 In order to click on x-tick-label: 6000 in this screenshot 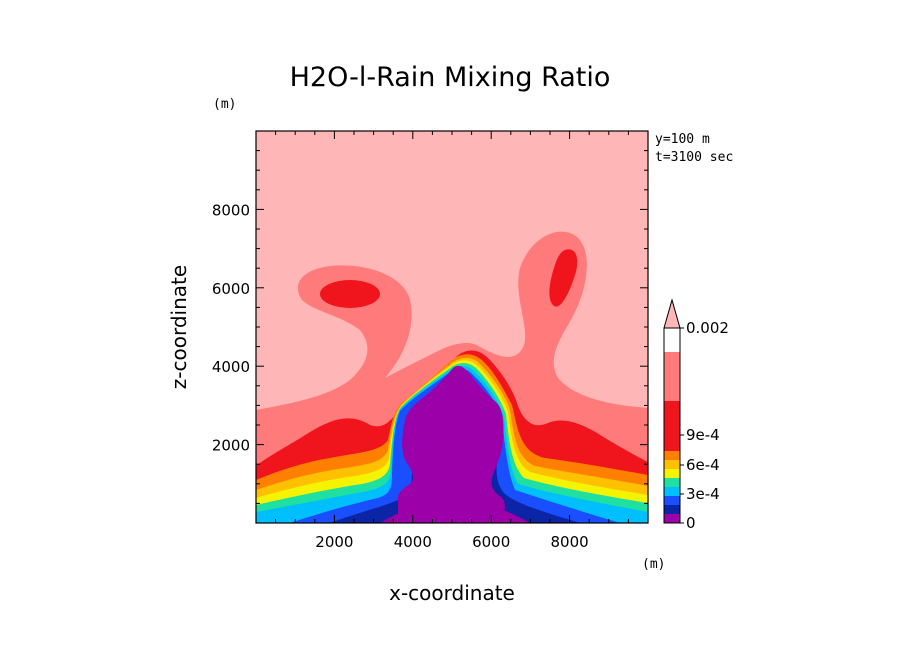, I will do `click(491, 542)`.